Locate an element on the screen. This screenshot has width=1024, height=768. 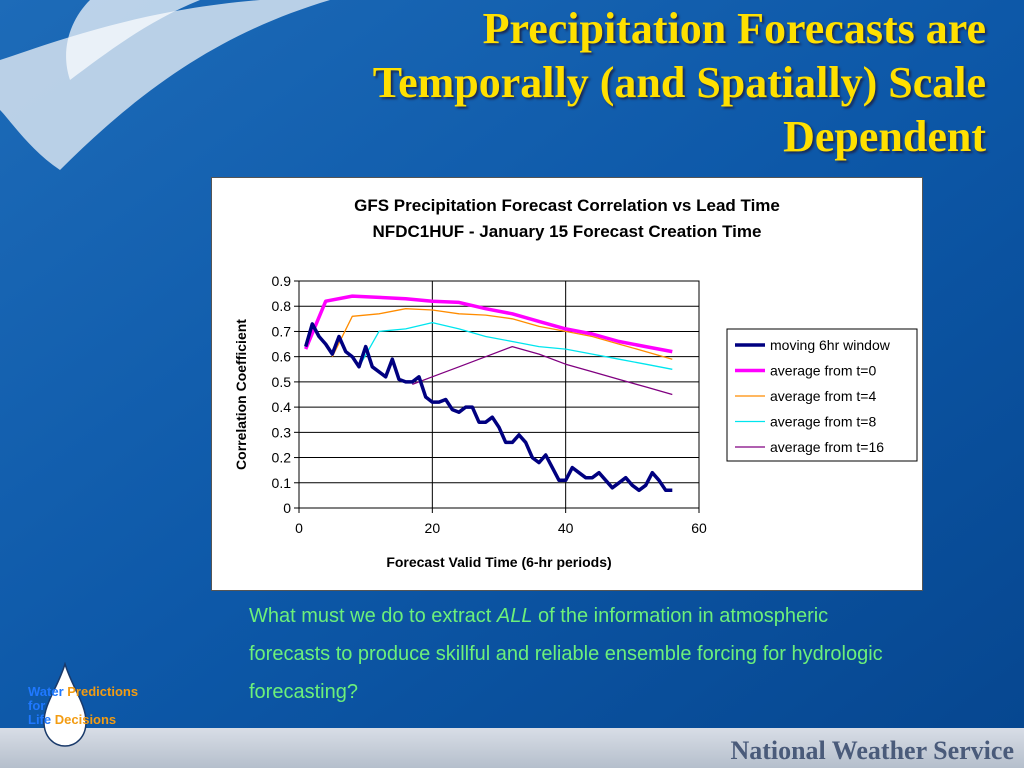
y-tick-label: 0.9 is located at coordinates (282, 281).